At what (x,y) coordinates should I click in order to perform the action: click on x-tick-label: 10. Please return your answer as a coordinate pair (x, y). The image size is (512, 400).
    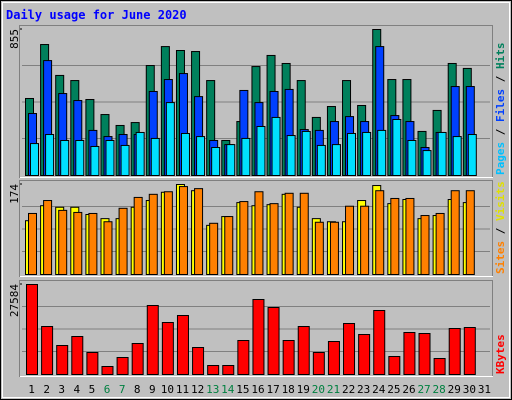
    Looking at the image, I should click on (167, 389).